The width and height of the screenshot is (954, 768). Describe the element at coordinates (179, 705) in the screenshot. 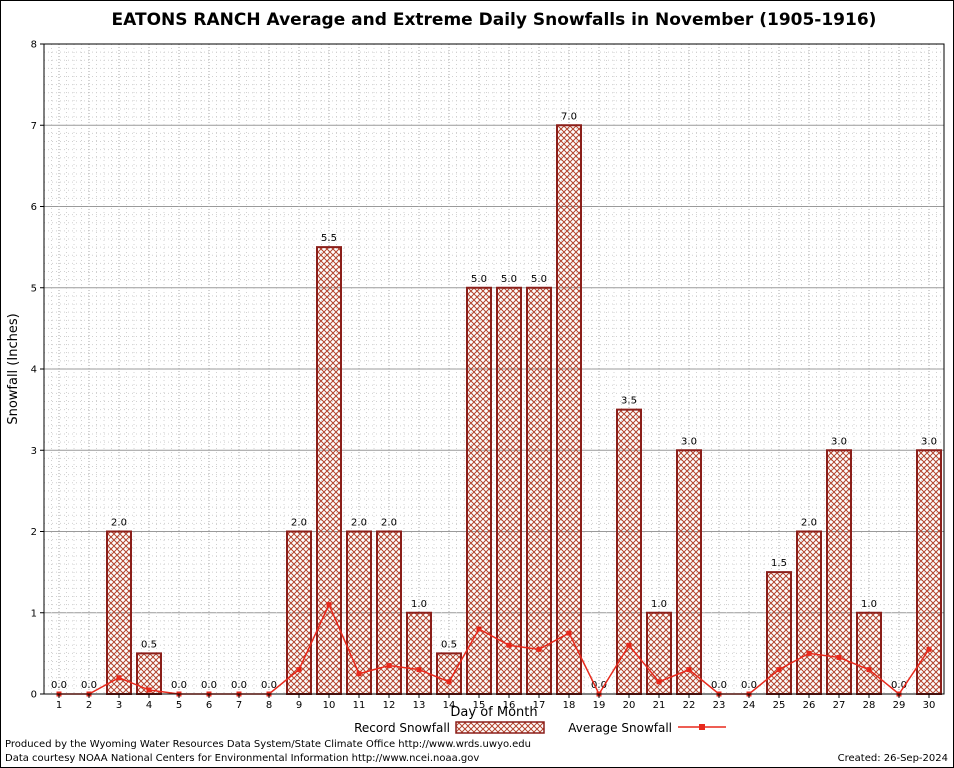

I see `x-tick-label: 5` at that location.